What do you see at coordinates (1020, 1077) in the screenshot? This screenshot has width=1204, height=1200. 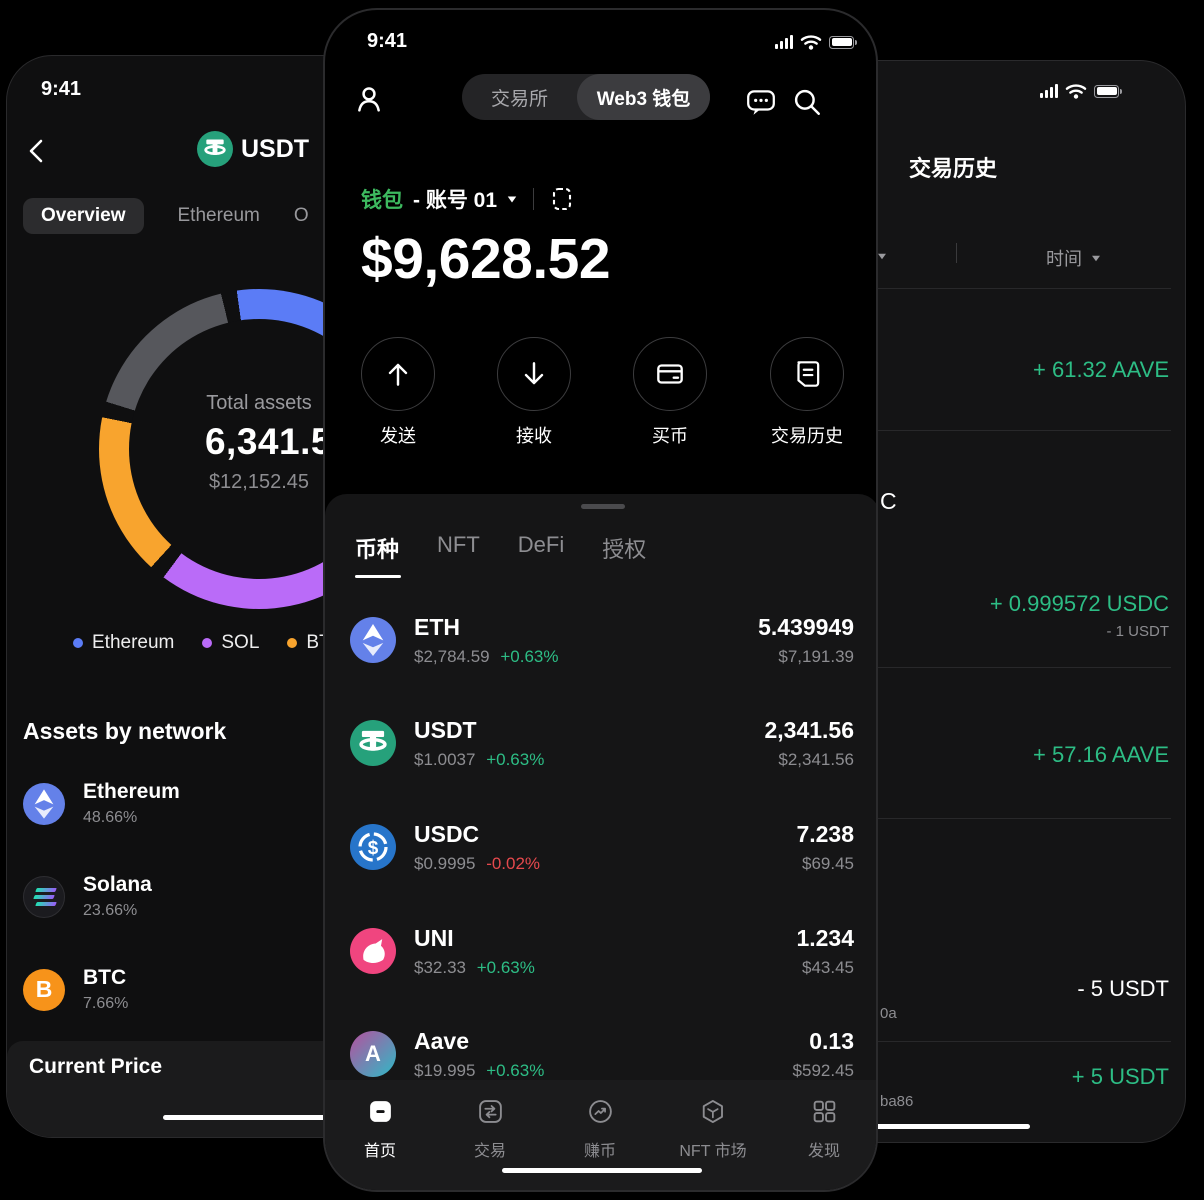 I see `transaction-row: + 5 USDT` at bounding box center [1020, 1077].